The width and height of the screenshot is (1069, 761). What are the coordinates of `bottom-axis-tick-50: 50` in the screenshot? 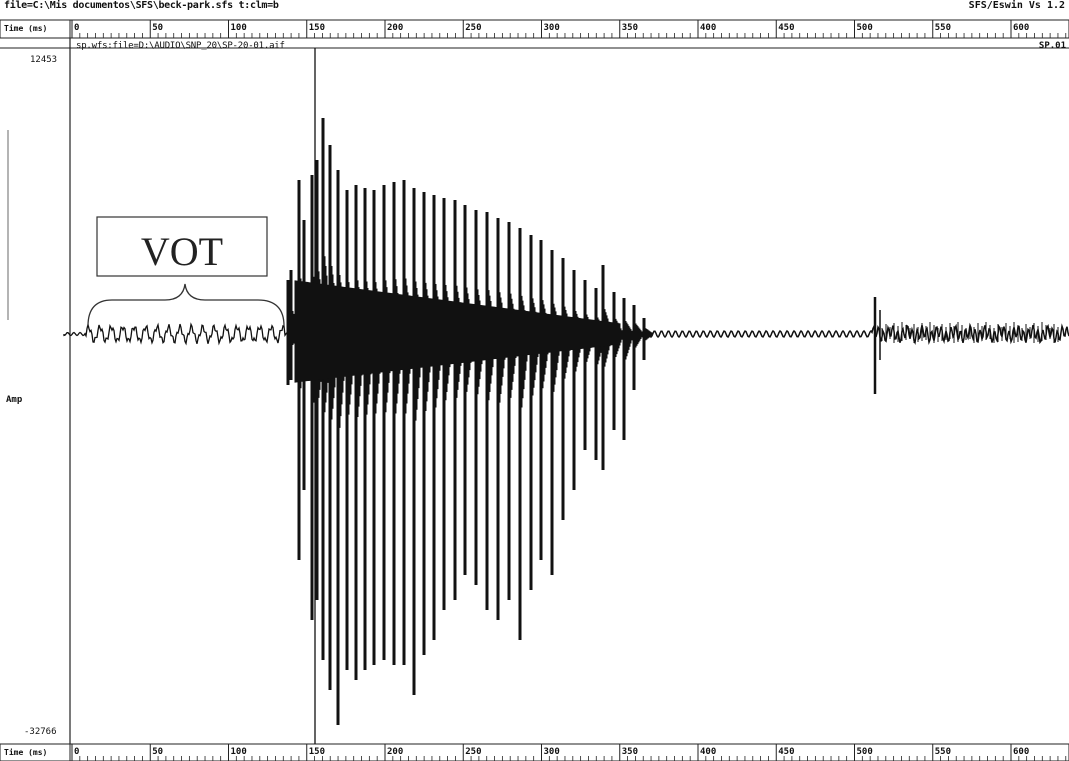 It's located at (157, 752).